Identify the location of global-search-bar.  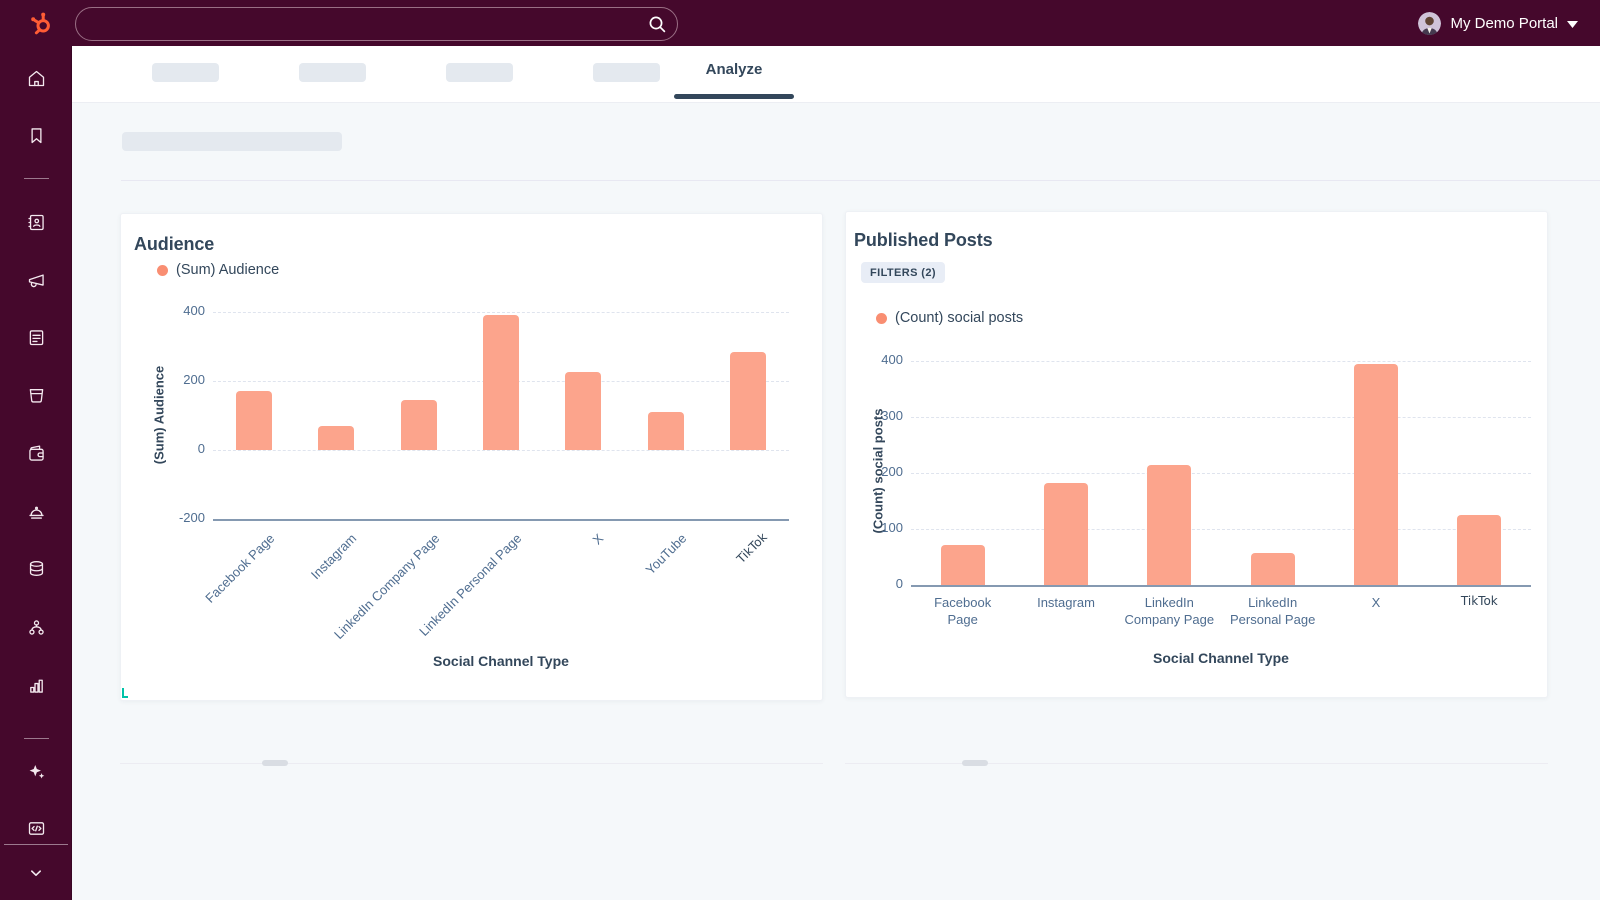
(376, 24).